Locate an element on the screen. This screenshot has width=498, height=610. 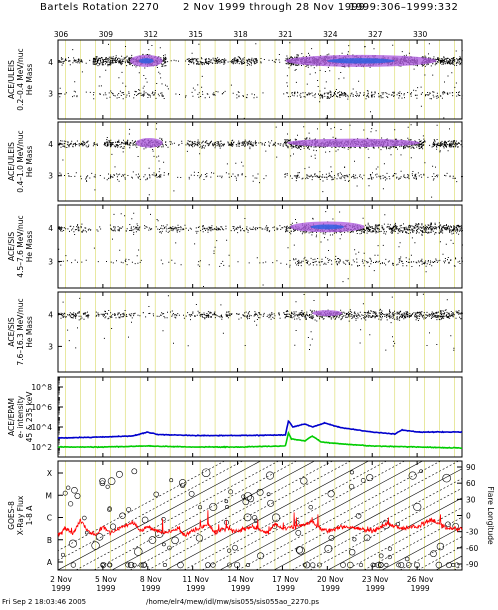
flare-longitude-text: Flare Longitude is located at coordinates (490, 515).